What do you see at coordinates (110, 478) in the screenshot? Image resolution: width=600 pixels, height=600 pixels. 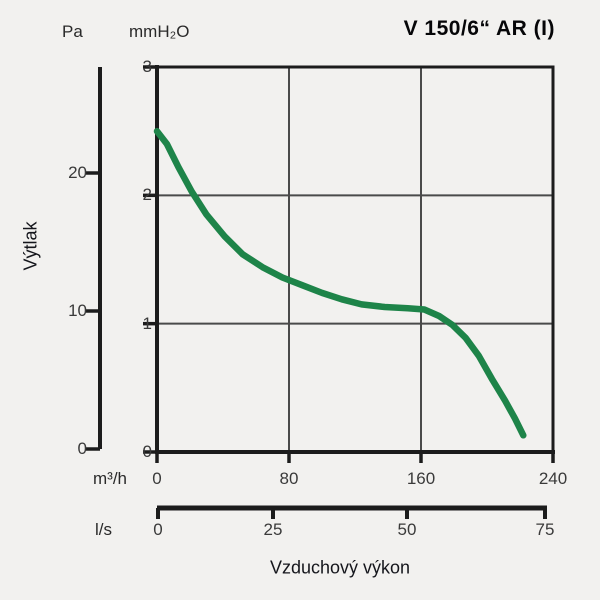 I see `m3h-unit-label: m³/h` at bounding box center [110, 478].